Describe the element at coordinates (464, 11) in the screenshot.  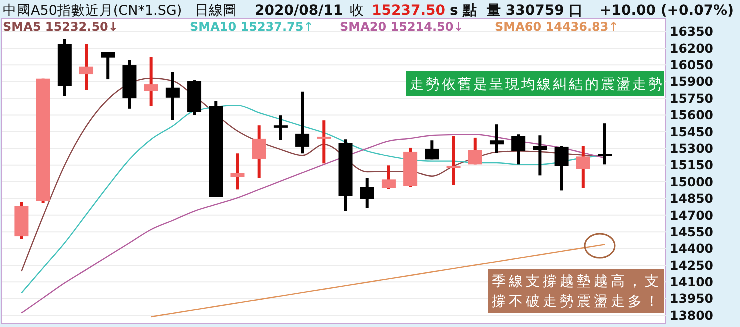
I see `annotation: s 點` at that location.